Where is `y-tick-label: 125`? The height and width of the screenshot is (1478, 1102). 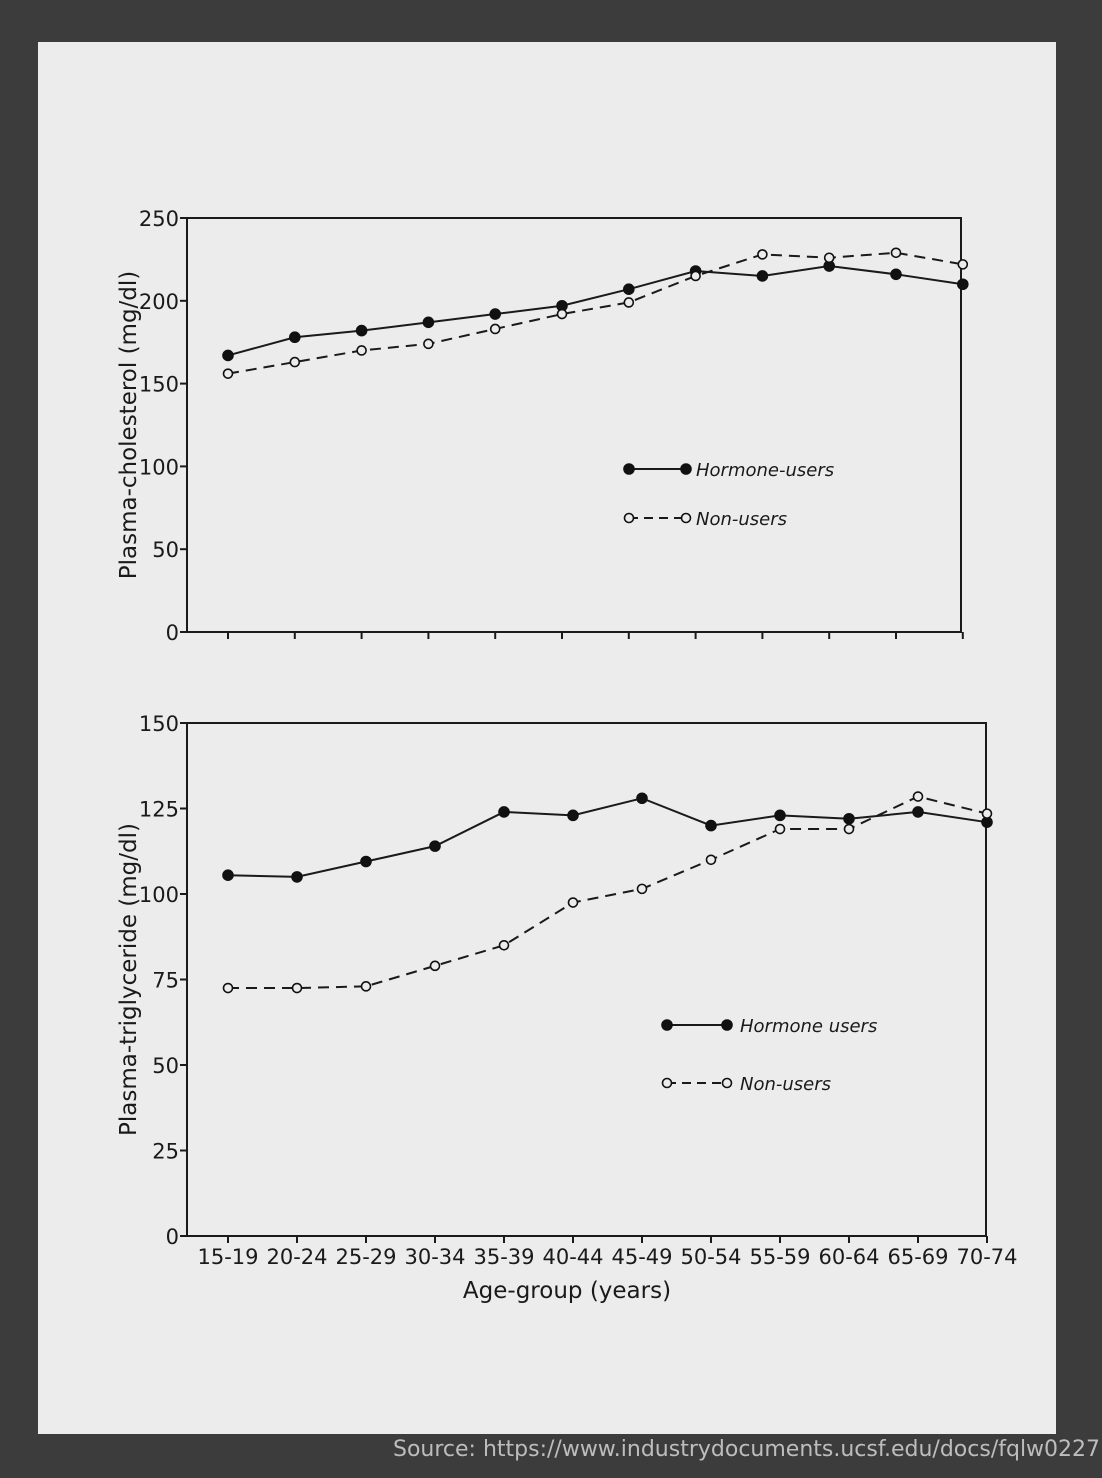
y-tick-label: 125 is located at coordinates (159, 810).